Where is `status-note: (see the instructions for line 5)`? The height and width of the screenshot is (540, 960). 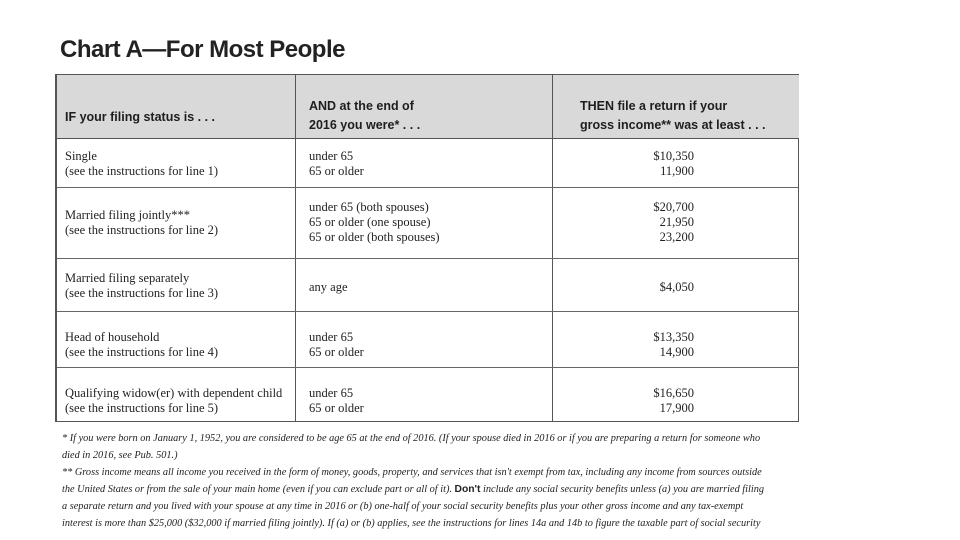
status-note: (see the instructions for line 5) is located at coordinates (142, 408).